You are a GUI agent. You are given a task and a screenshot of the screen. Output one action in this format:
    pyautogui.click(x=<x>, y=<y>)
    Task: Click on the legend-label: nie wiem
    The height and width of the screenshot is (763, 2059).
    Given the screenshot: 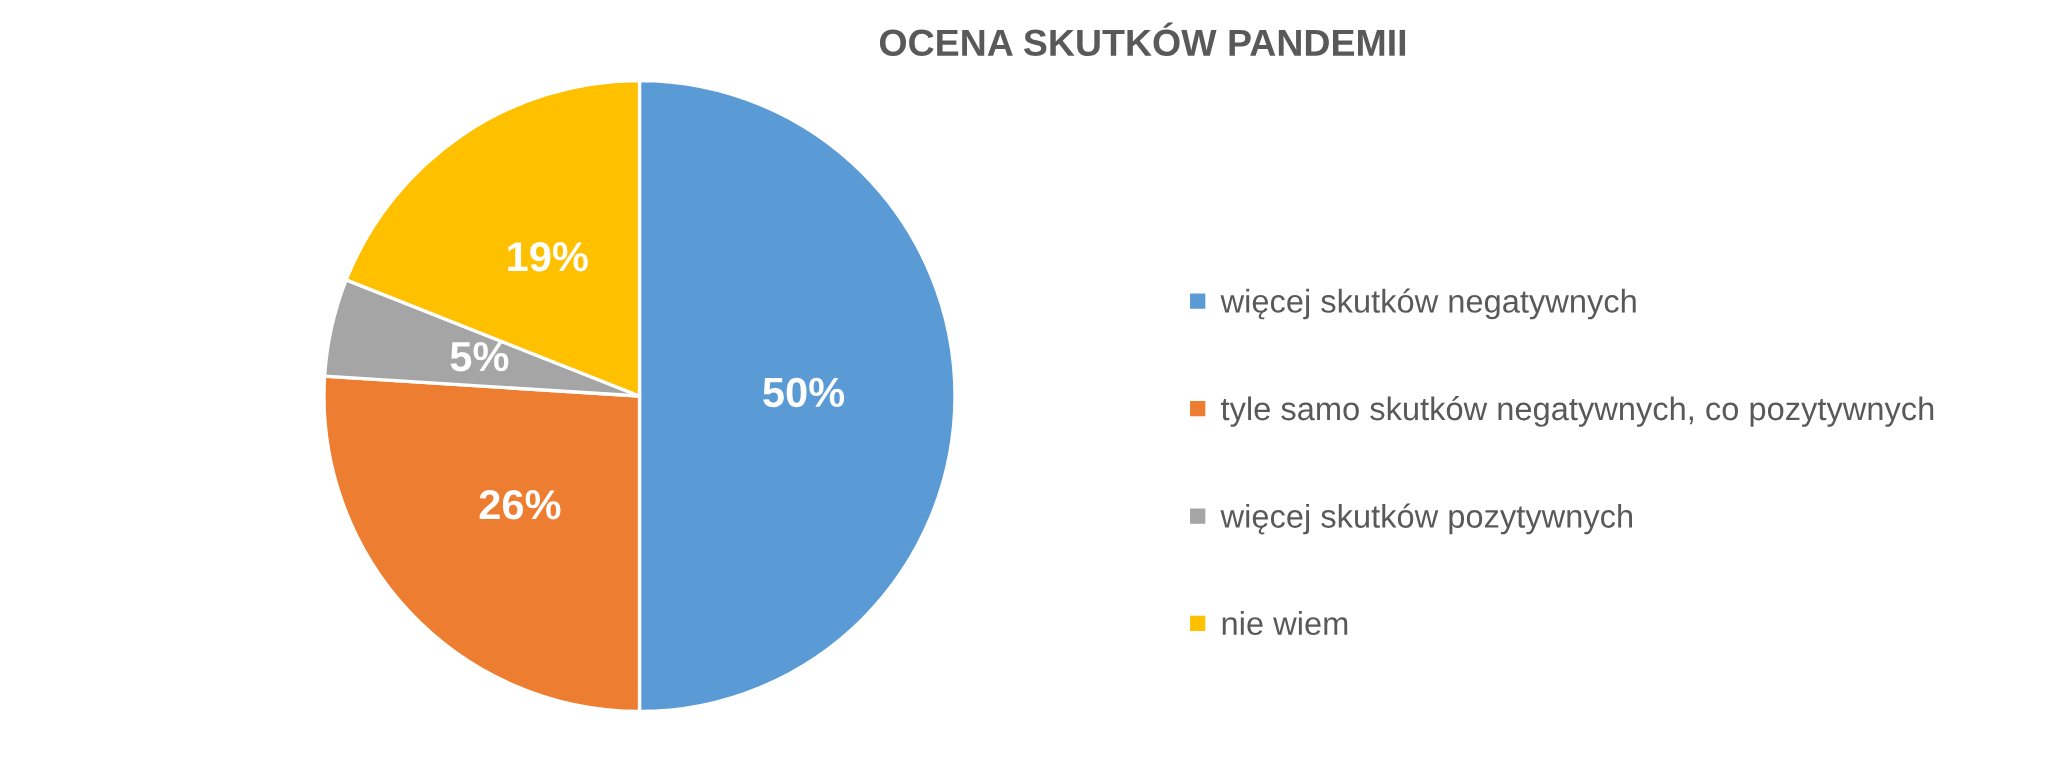 What is the action you would take?
    pyautogui.click(x=1285, y=623)
    